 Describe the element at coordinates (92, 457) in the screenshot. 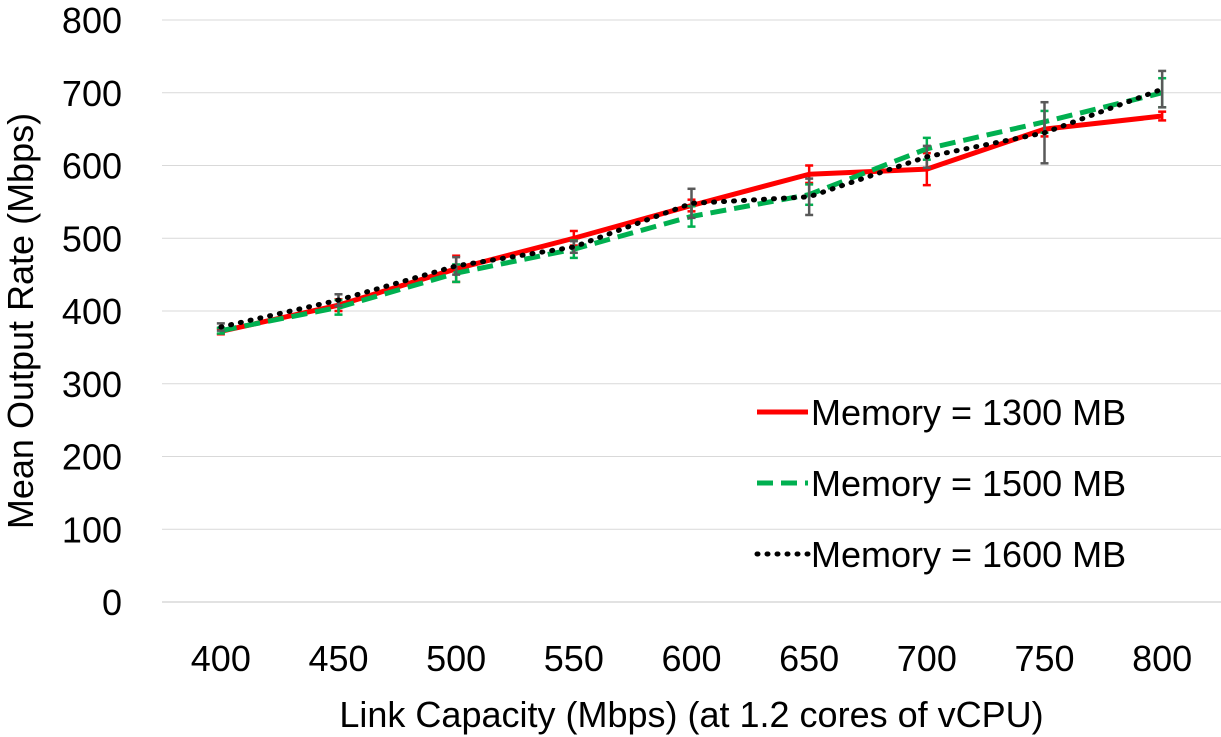

I see `y-tick-label-200: 200` at that location.